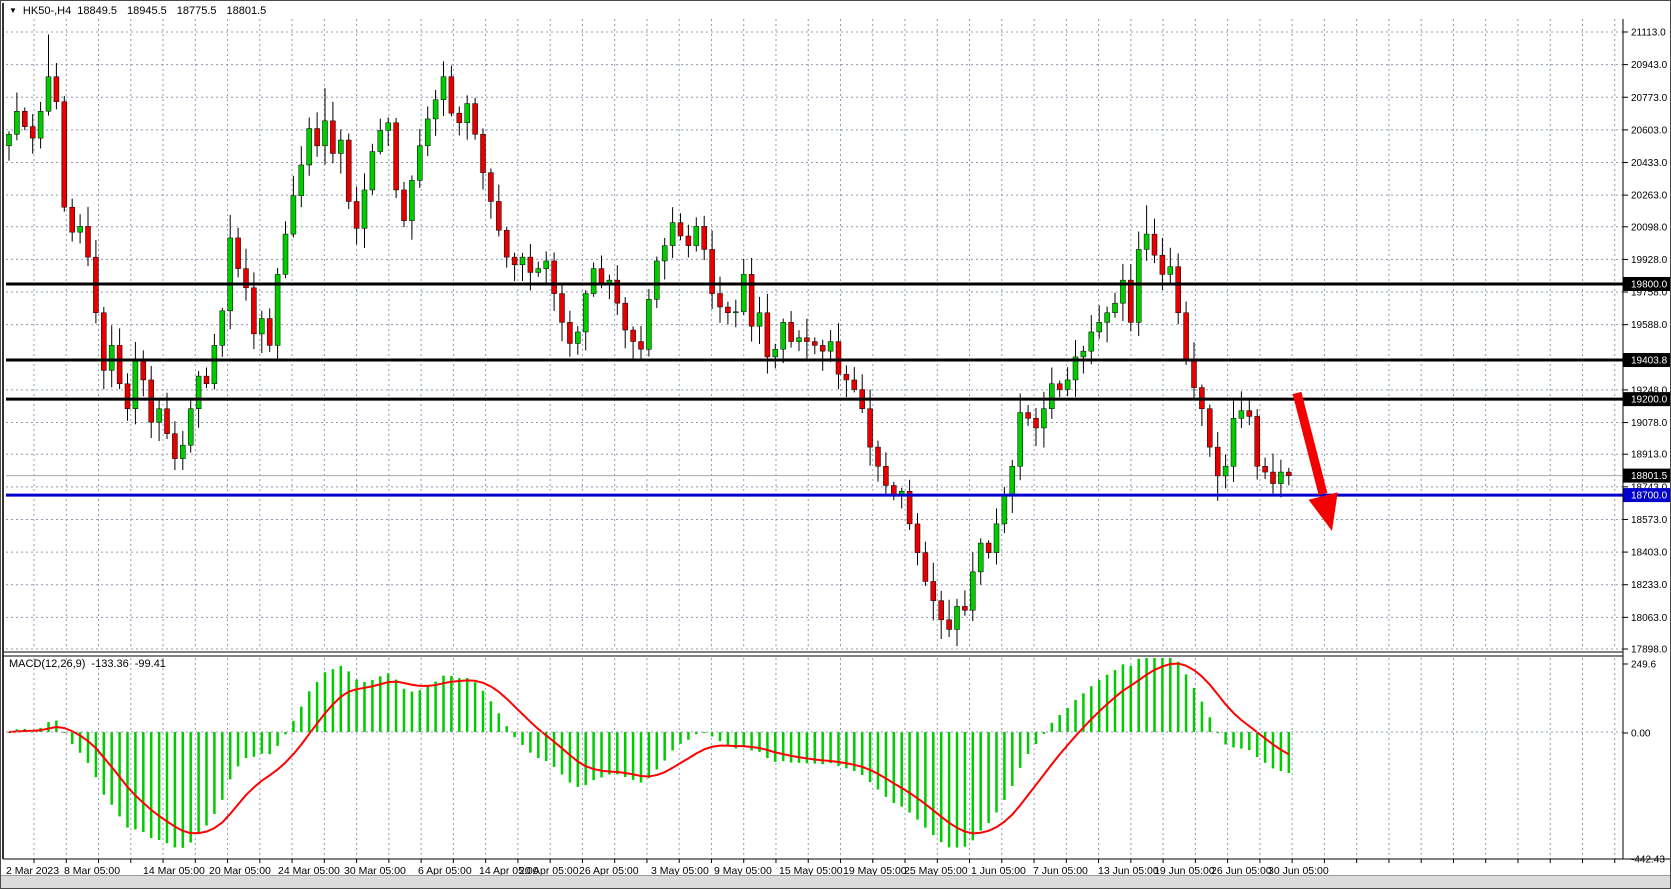 The height and width of the screenshot is (889, 1671). What do you see at coordinates (1649, 130) in the screenshot?
I see `price-axis-label: 20603.0` at bounding box center [1649, 130].